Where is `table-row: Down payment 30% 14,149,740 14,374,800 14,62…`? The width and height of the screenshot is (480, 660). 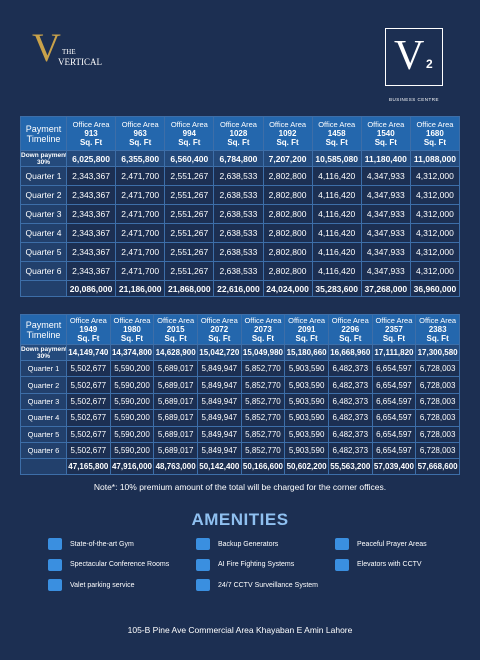
table-row: Down payment 30% 14,149,740 14,374,800 14,62… is located at coordinates (240, 352).